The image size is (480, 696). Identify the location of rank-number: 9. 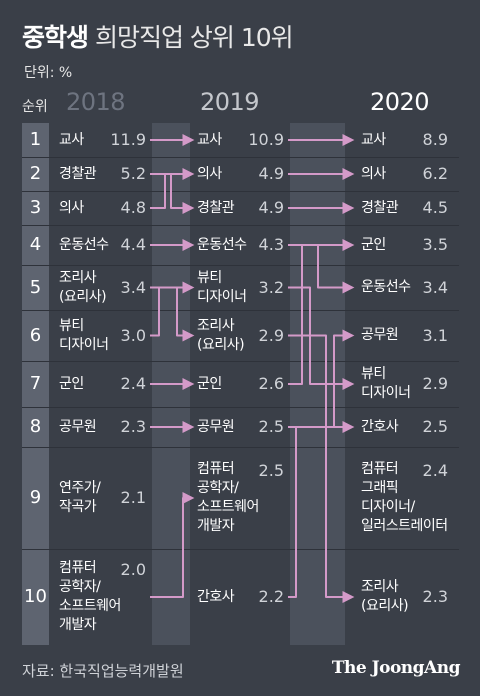
(35, 497).